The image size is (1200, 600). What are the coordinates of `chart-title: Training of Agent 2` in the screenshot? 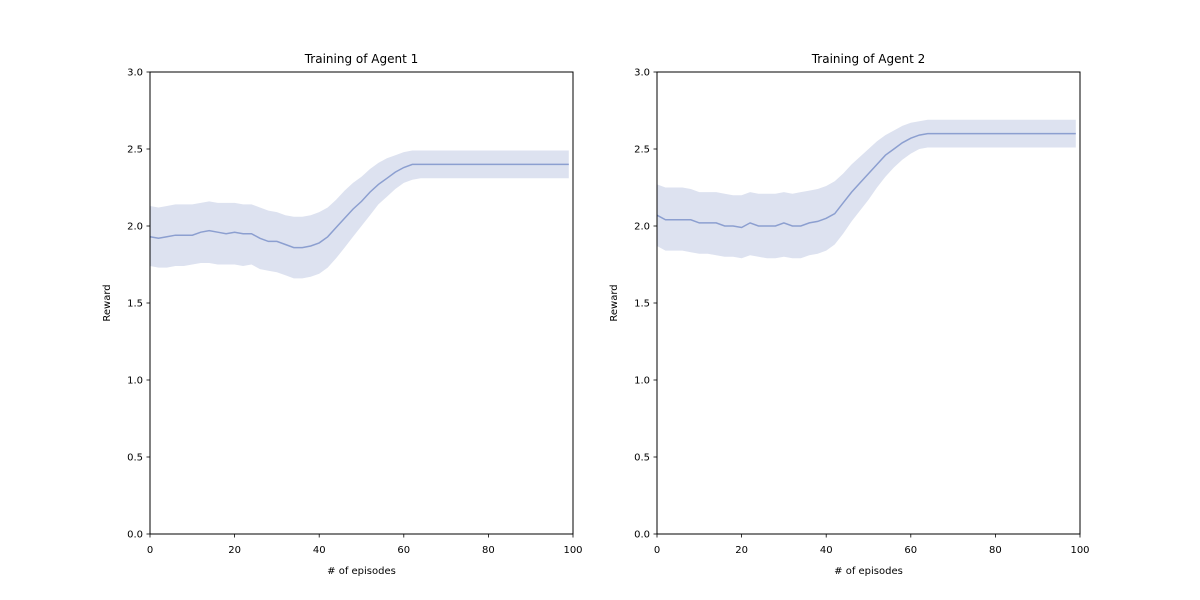 It's located at (868, 59).